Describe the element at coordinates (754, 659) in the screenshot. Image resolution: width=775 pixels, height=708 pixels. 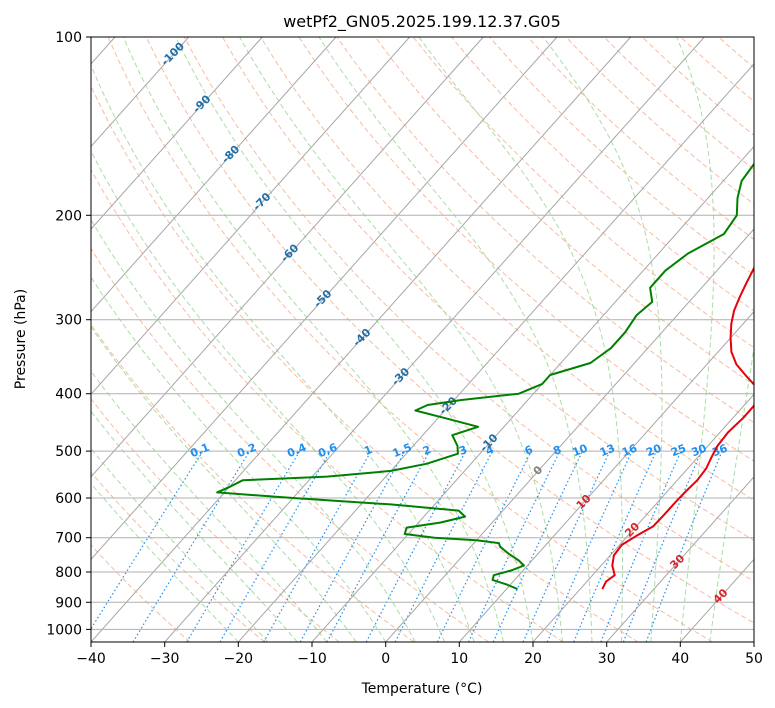
I see `x-tick-label: 50` at that location.